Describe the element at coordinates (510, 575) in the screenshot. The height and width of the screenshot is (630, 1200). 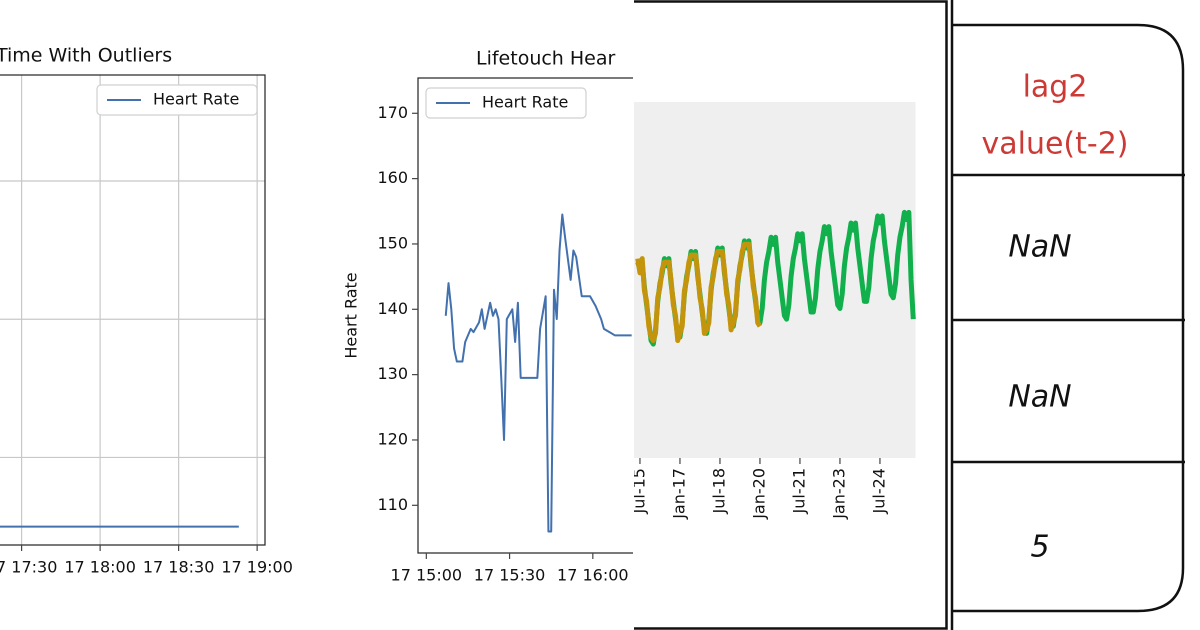
I see `x-tick-label: 17 15:30` at that location.